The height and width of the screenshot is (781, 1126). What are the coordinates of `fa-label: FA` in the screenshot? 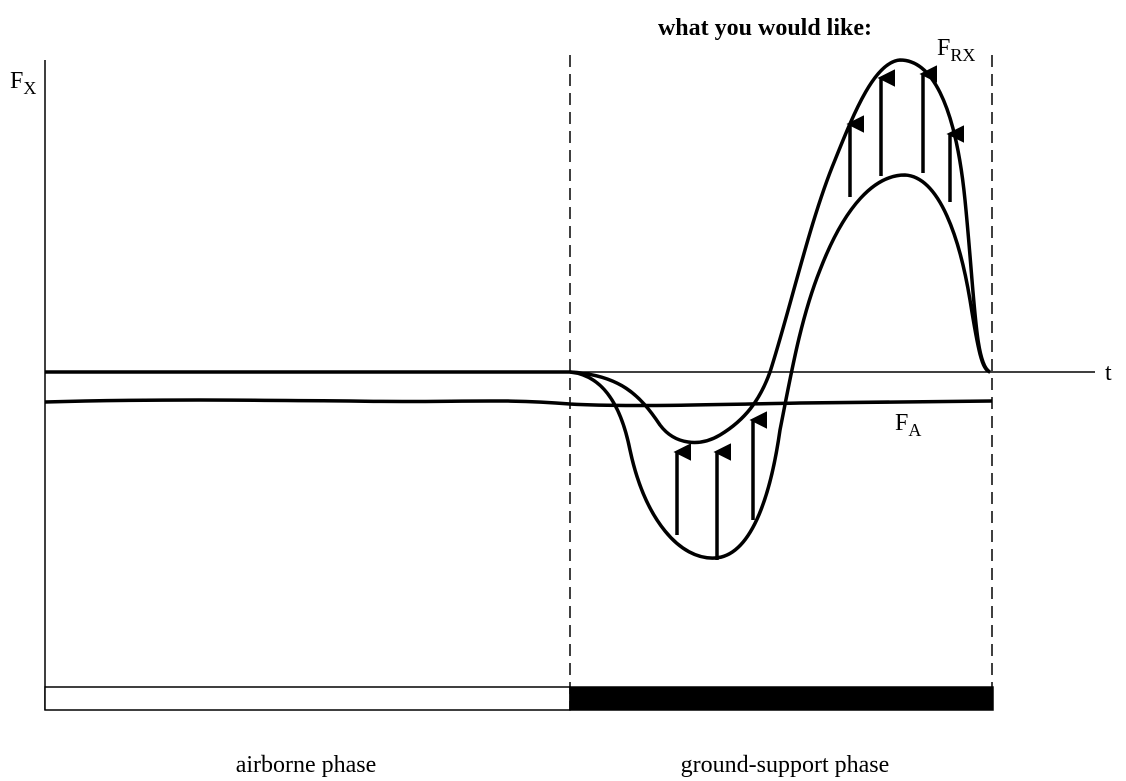 It's located at (908, 425).